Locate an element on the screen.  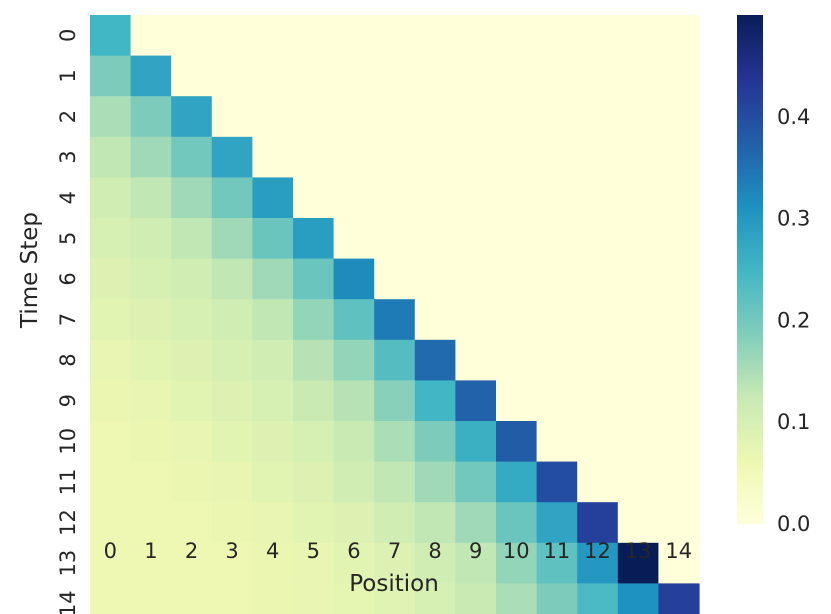
y-tick-label: 6 is located at coordinates (68, 278).